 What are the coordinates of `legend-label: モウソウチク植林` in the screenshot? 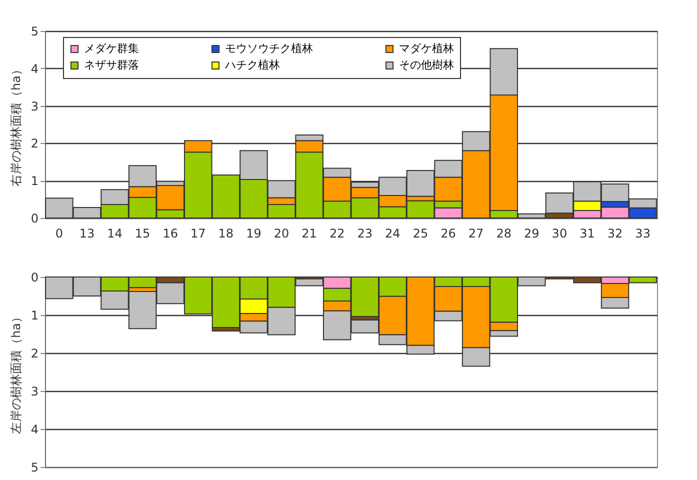 It's located at (269, 48).